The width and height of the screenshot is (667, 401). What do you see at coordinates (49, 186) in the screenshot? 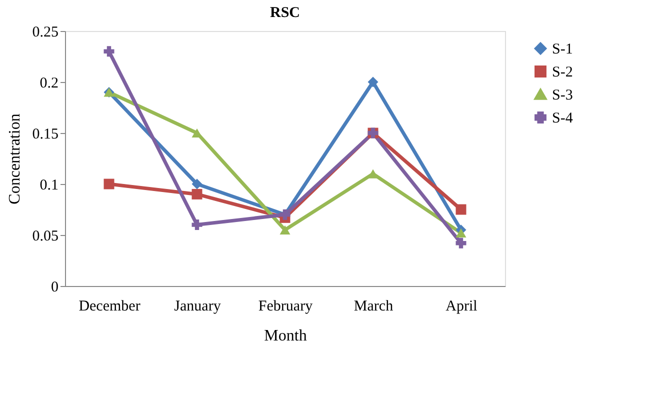
I see `y-tick-label: 0.1` at bounding box center [49, 186].